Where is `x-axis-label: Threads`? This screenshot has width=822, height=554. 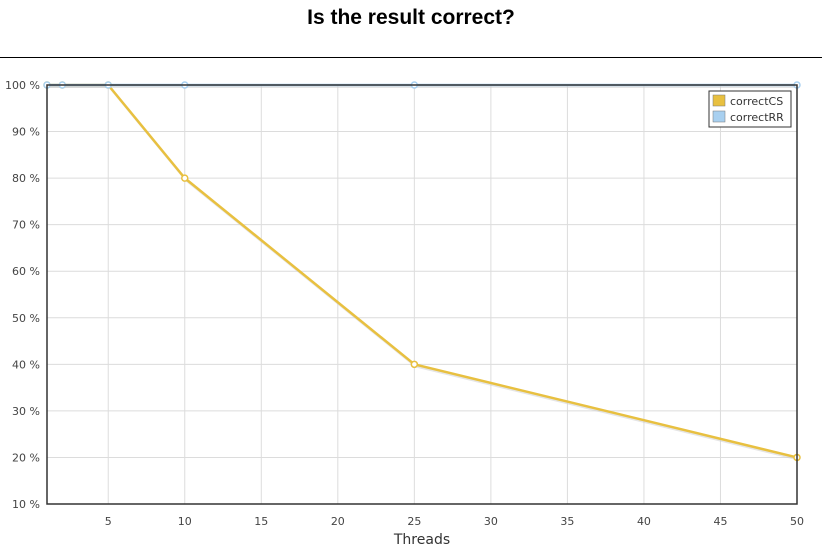 x-axis-label: Threads is located at coordinates (421, 540).